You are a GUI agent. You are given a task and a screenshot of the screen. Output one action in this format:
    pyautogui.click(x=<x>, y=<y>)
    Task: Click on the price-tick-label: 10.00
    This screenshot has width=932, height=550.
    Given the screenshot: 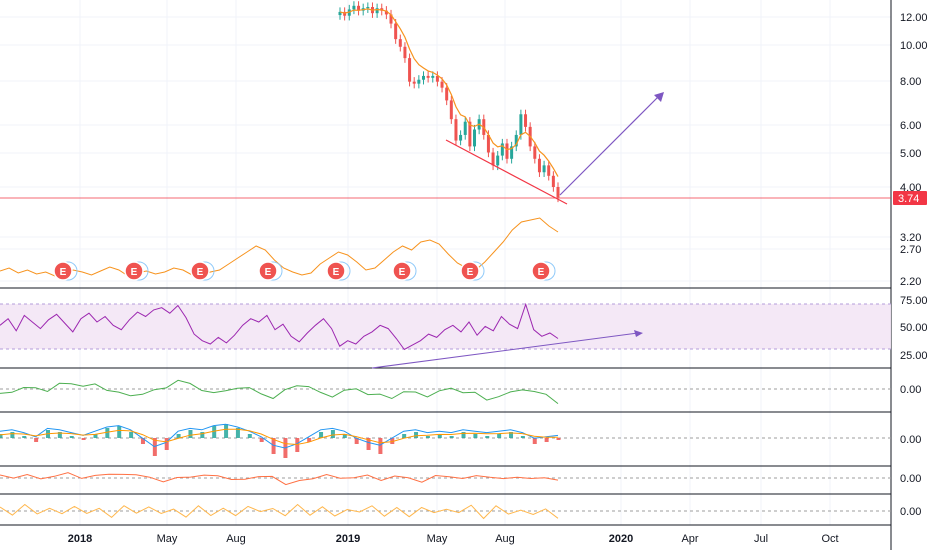 What is the action you would take?
    pyautogui.click(x=914, y=46)
    